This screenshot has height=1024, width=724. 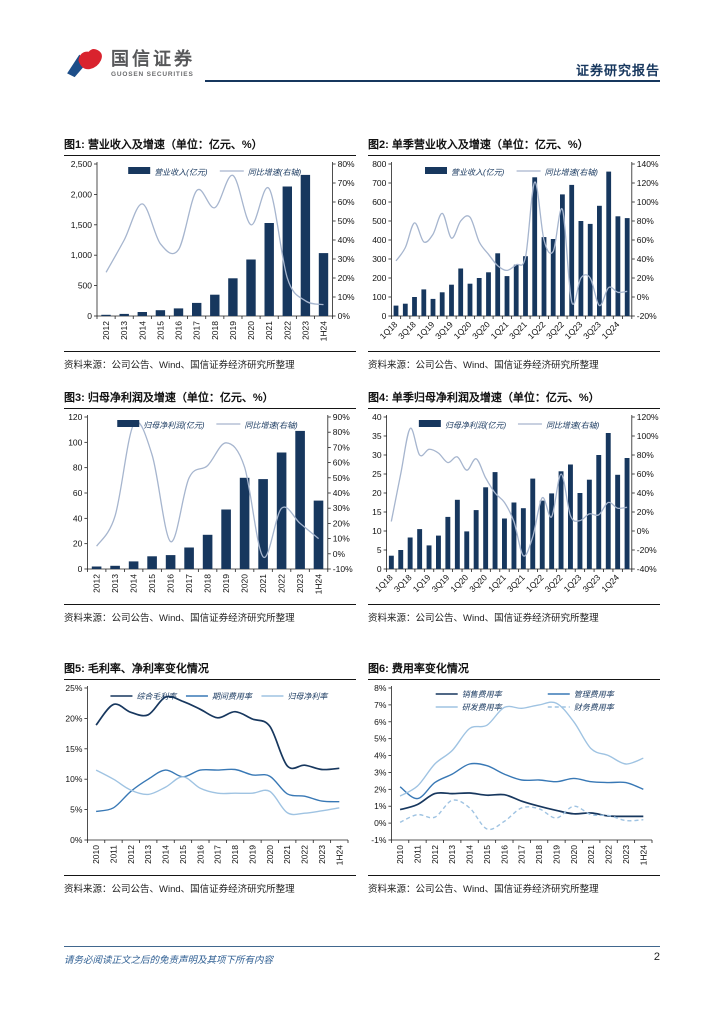 What do you see at coordinates (380, 789) in the screenshot?
I see `svg-text: 2%` at bounding box center [380, 789].